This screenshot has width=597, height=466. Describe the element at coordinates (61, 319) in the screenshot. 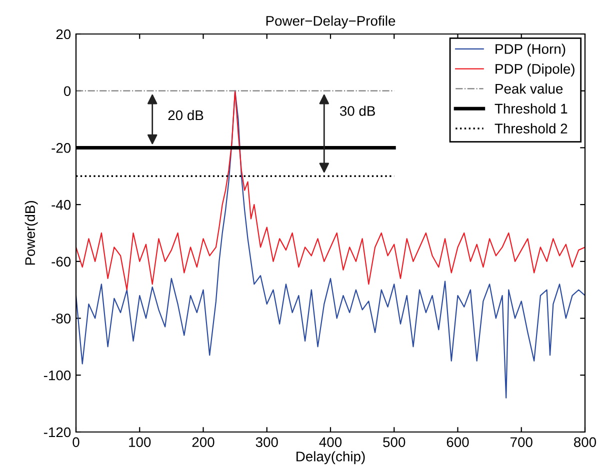

I see `y-tick-label: -80` at that location.